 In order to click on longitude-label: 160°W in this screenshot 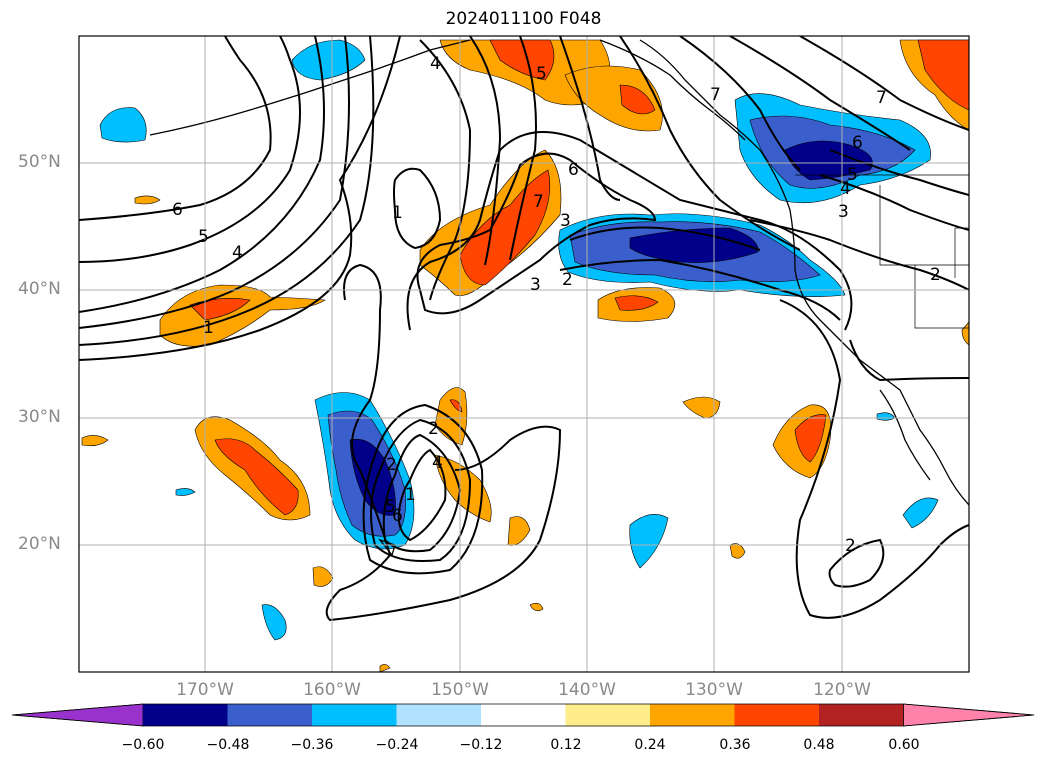, I will do `click(332, 690)`.